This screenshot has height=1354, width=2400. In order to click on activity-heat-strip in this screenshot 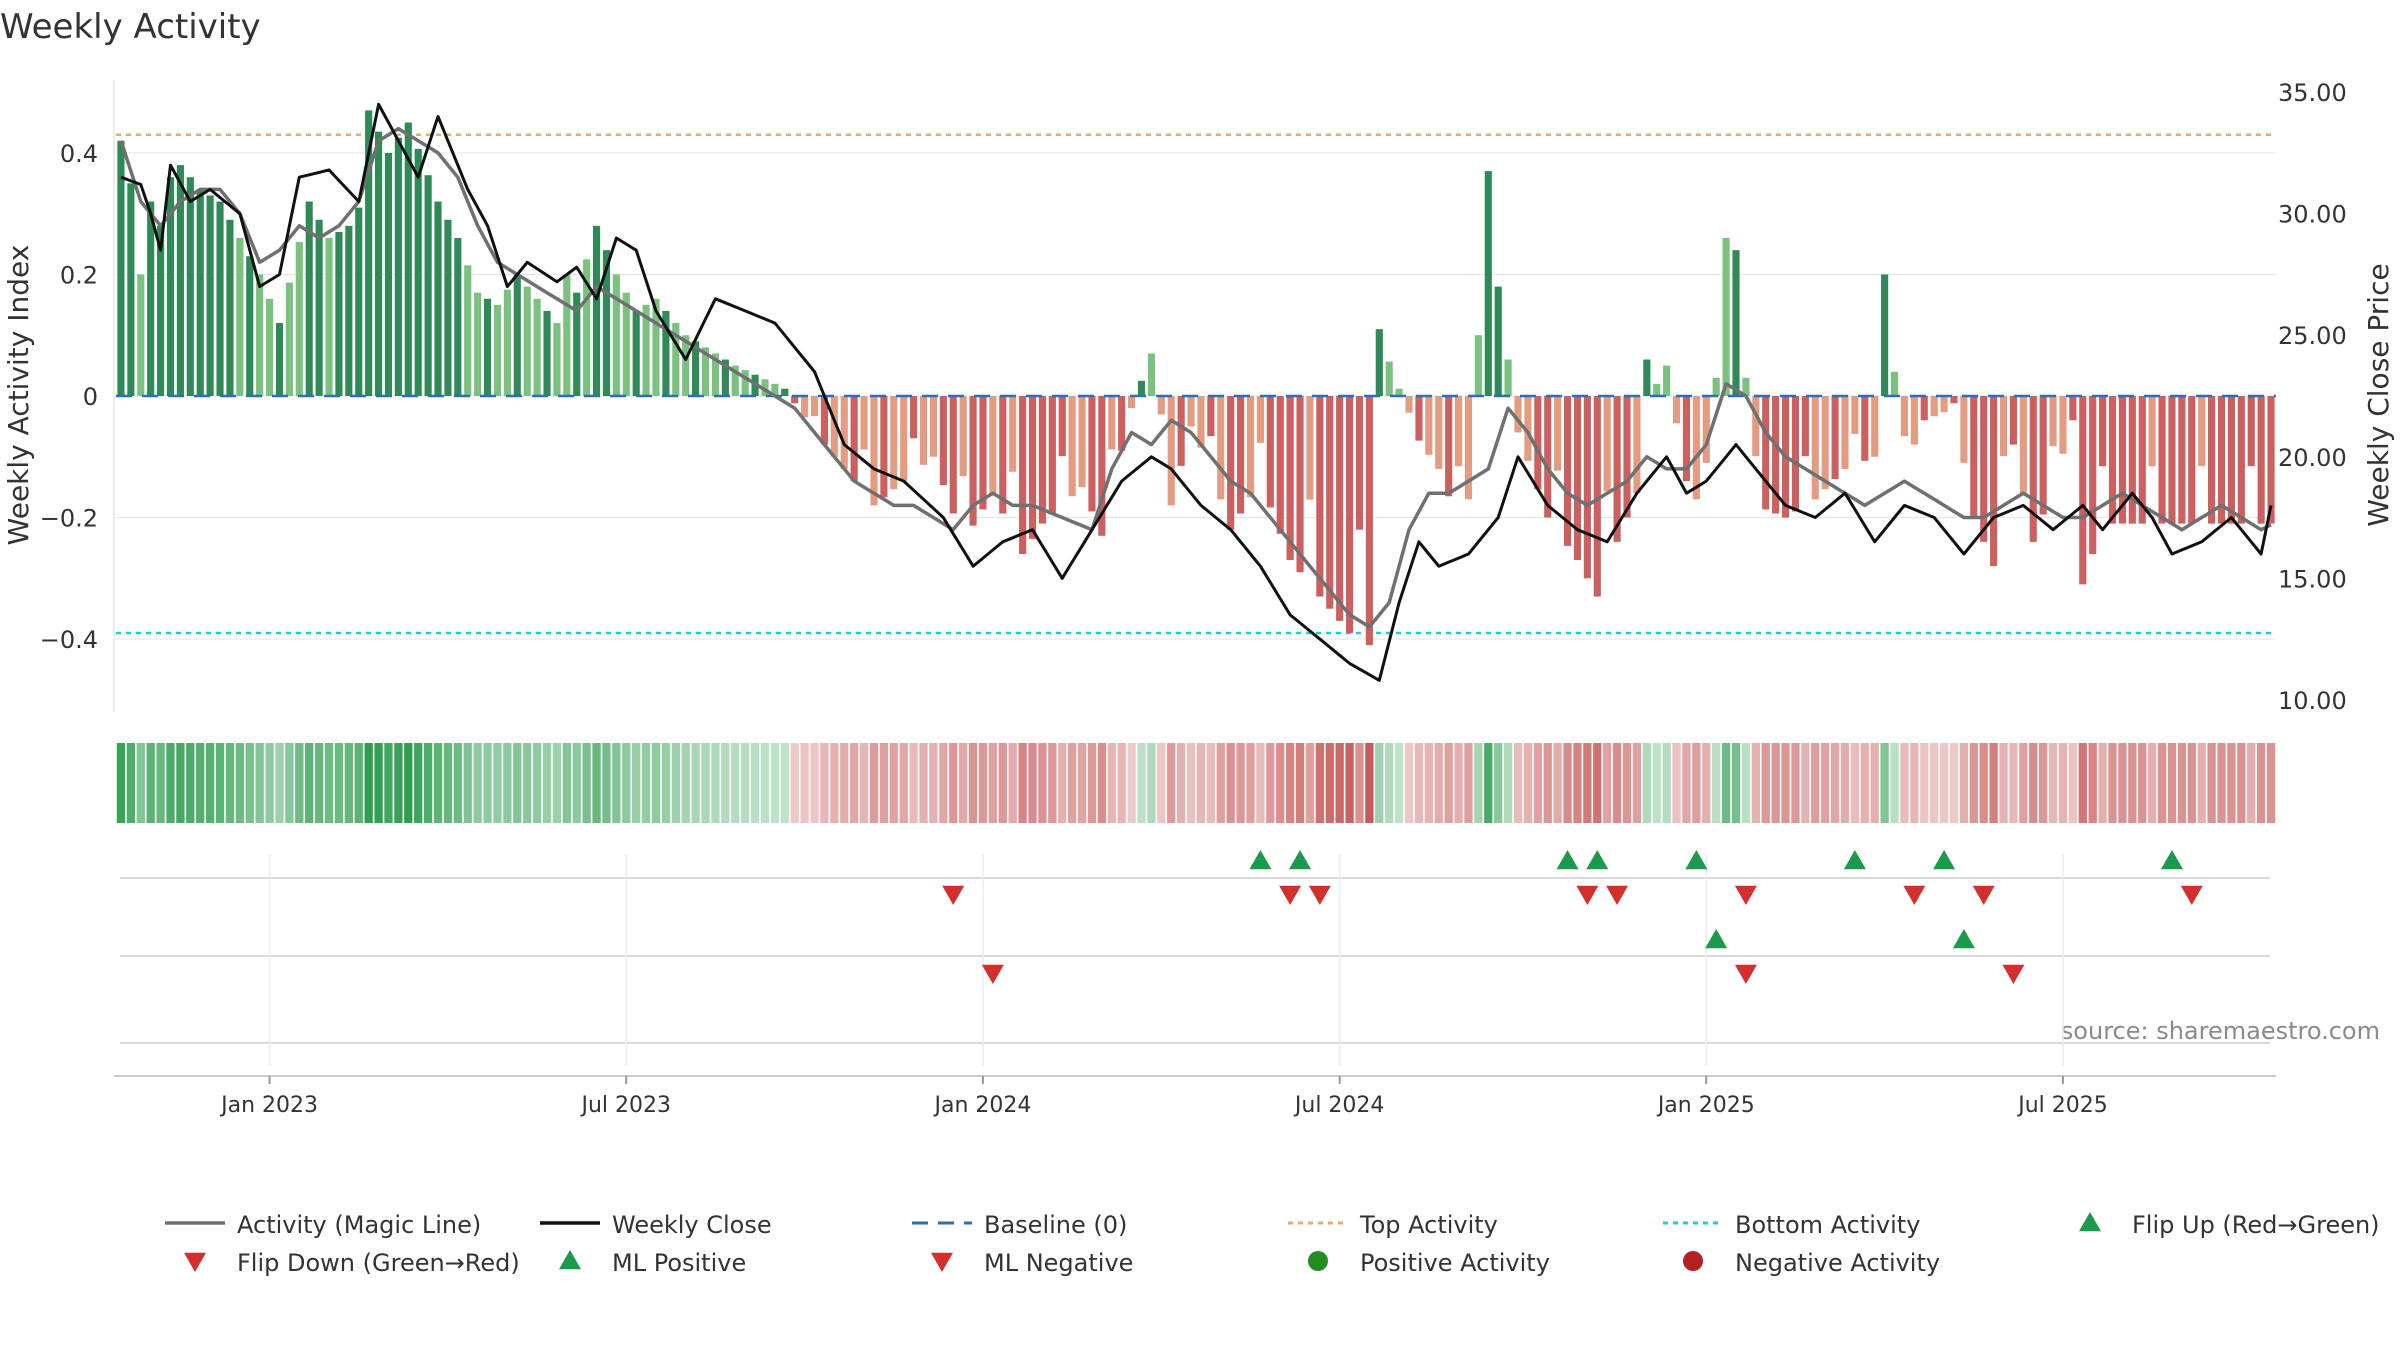, I will do `click(1196, 783)`.